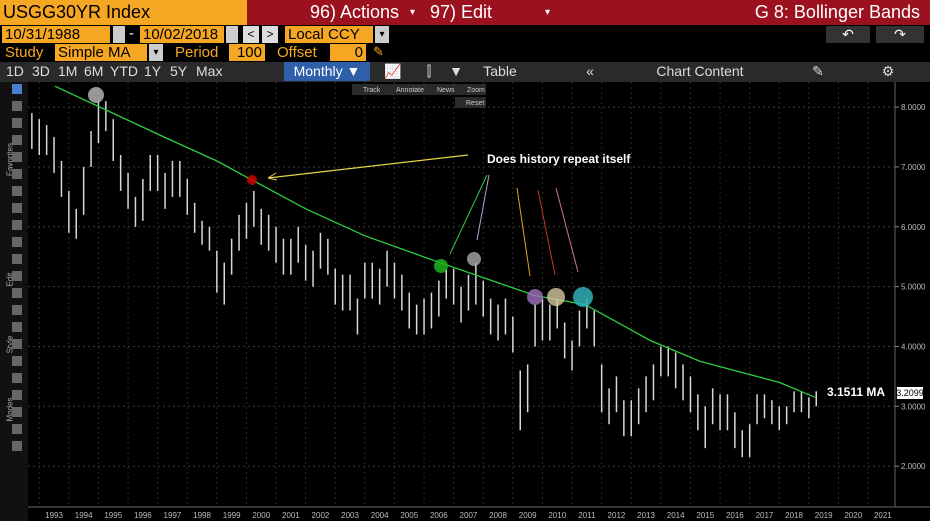 The height and width of the screenshot is (521, 930). Describe the element at coordinates (321, 515) in the screenshot. I see `x-tick-label: 2002` at that location.